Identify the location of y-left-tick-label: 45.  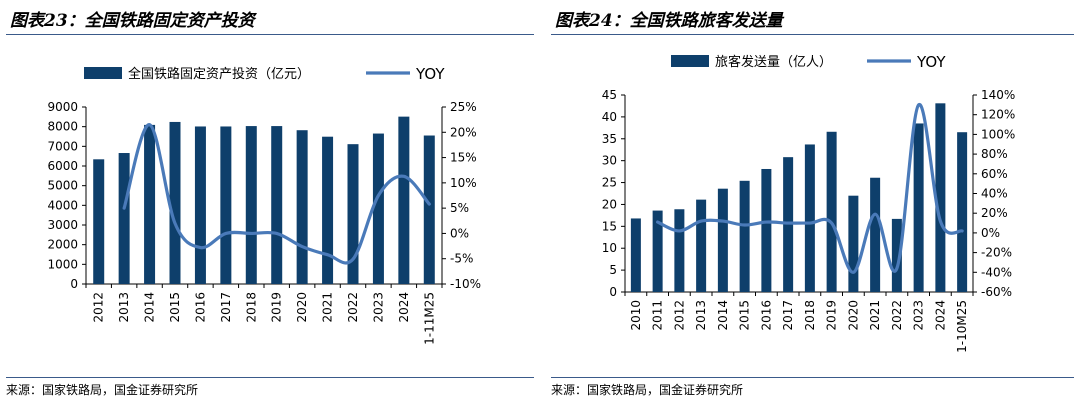
(609, 95).